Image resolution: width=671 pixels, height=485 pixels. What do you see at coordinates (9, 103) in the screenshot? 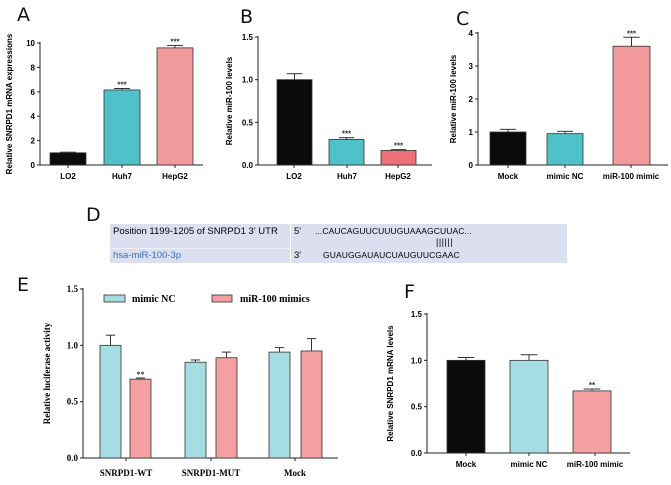
I see `y-axis-label: Relative SNRPD1 mRNA expressions` at bounding box center [9, 103].